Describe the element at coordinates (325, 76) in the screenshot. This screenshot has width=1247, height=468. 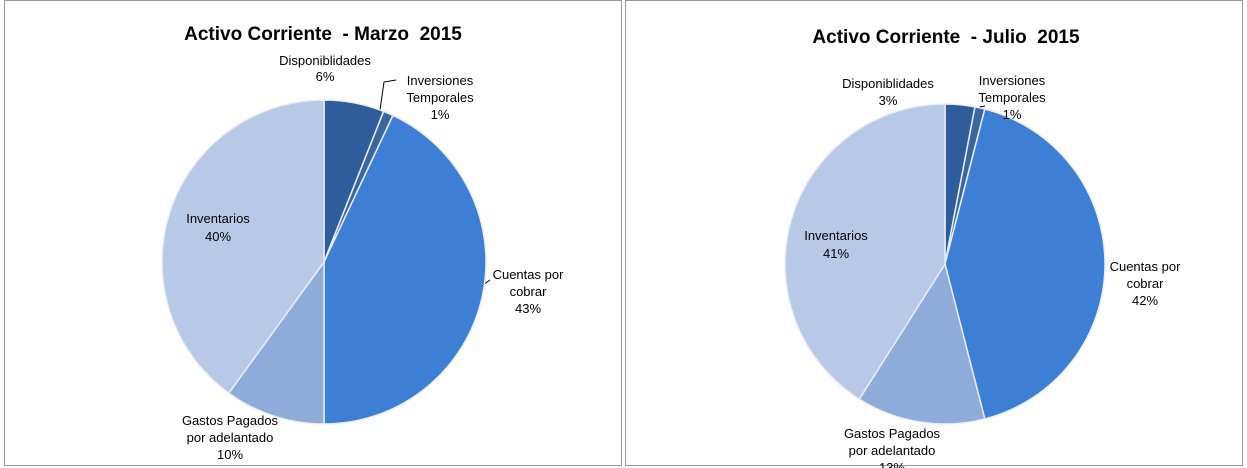
I see `slice-percent: 6%` at that location.